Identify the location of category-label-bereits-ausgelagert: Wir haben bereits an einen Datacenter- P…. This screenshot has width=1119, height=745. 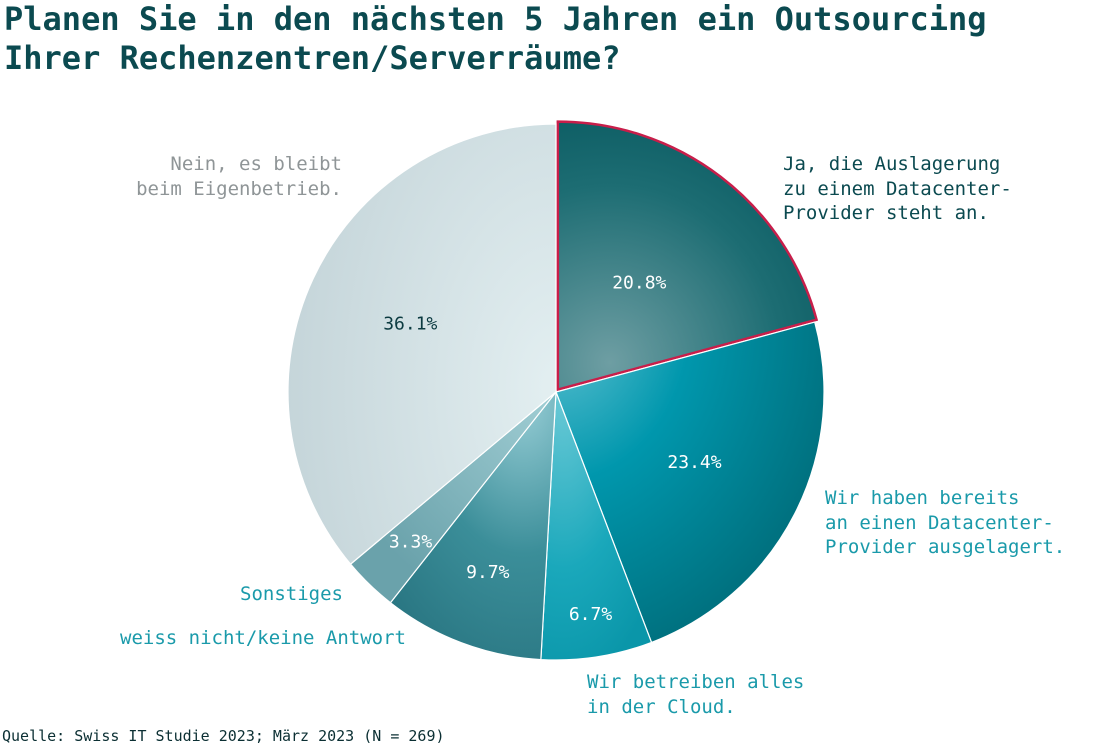
(945, 523).